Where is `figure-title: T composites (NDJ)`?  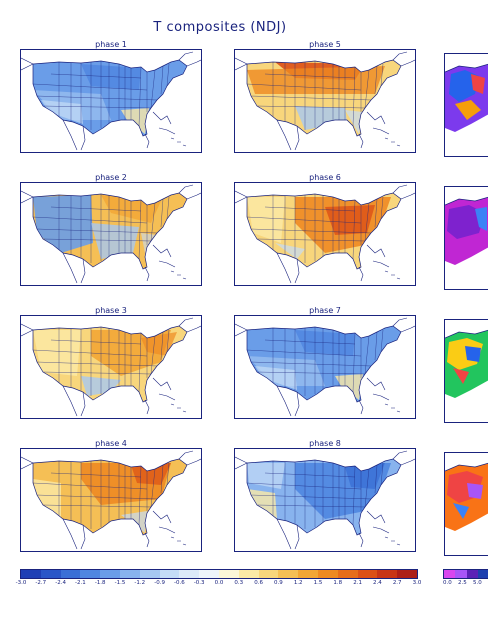 figure-title: T composites (NDJ) is located at coordinates (220, 27).